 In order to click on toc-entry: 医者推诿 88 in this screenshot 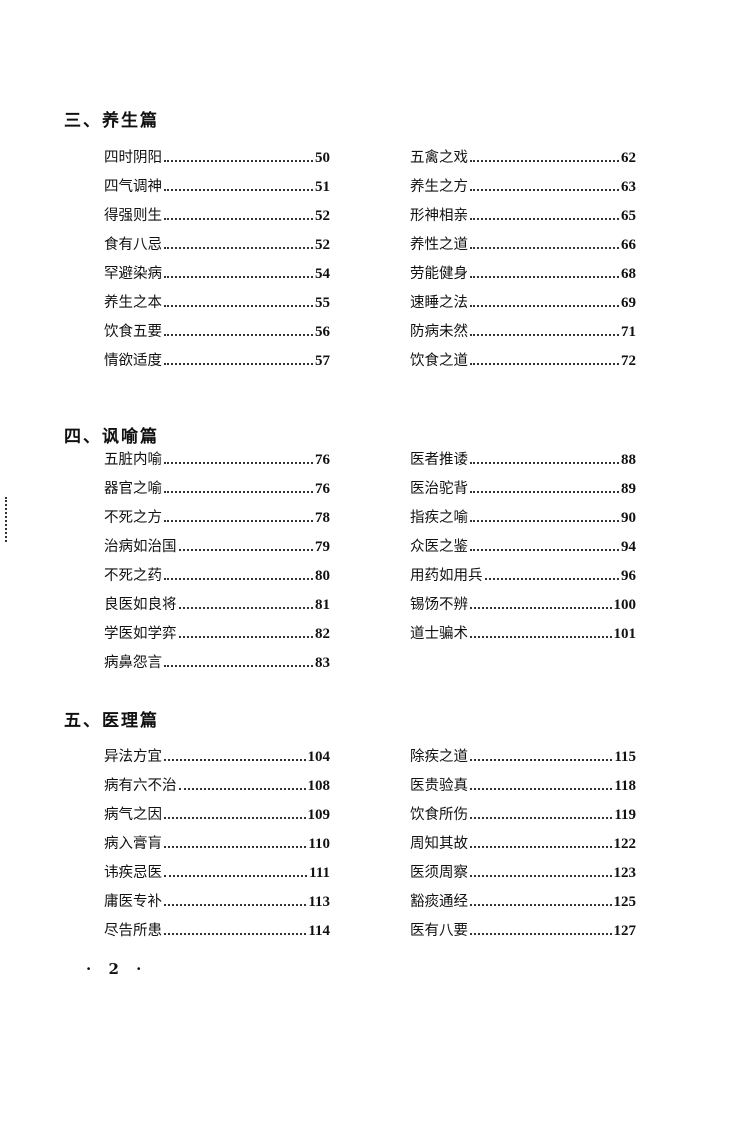, I will do `click(523, 462)`.